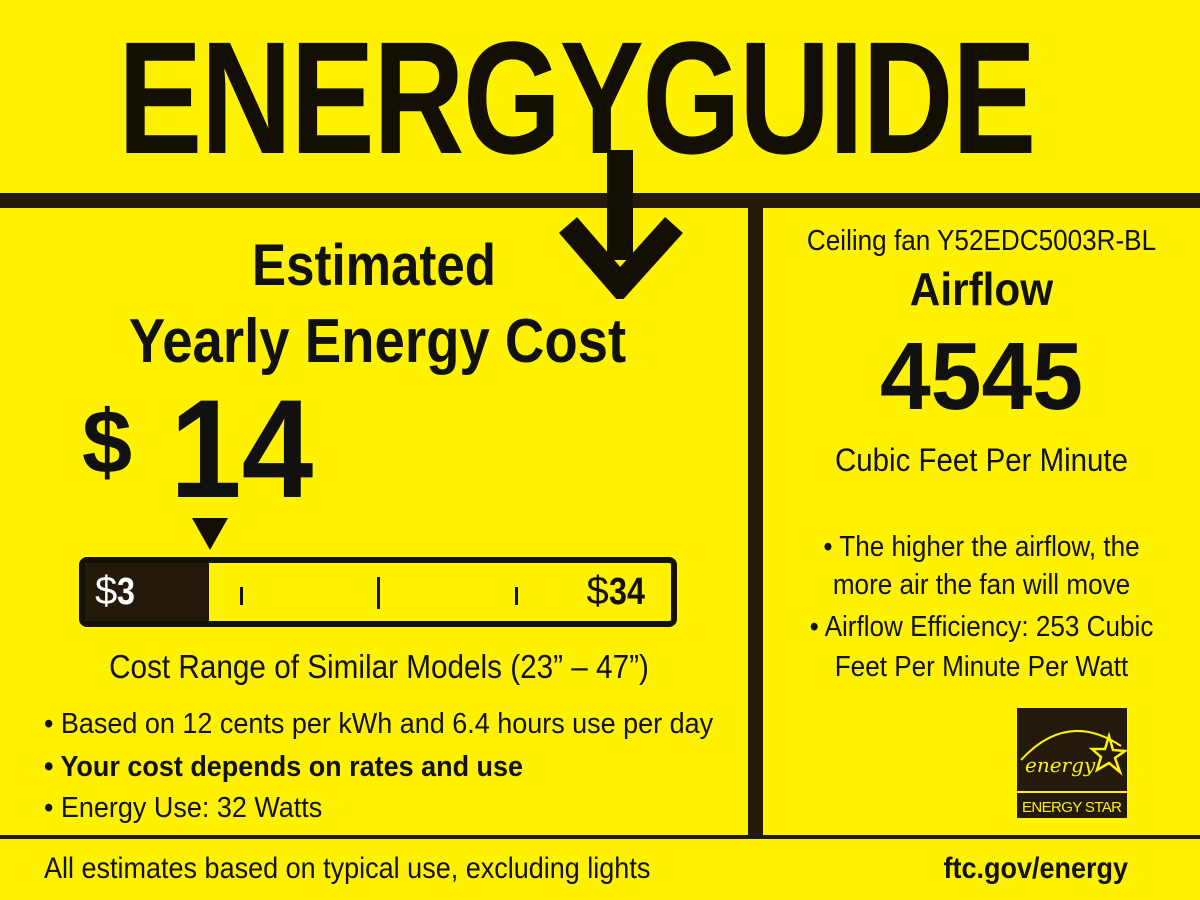 This screenshot has width=1200, height=900. I want to click on cost-heading-line1: Estimated, so click(374, 265).